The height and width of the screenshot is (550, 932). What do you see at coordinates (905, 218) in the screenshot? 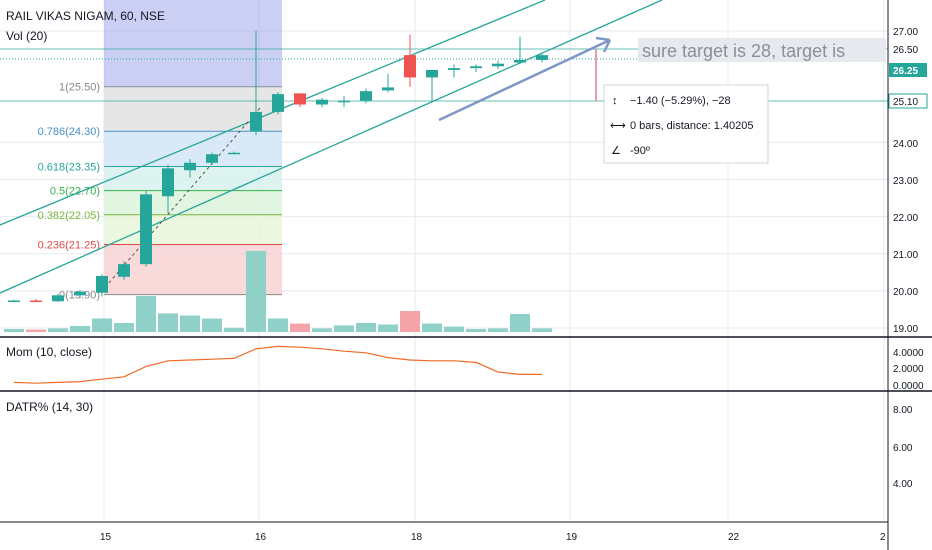
I see `price-tick: 22.00` at bounding box center [905, 218].